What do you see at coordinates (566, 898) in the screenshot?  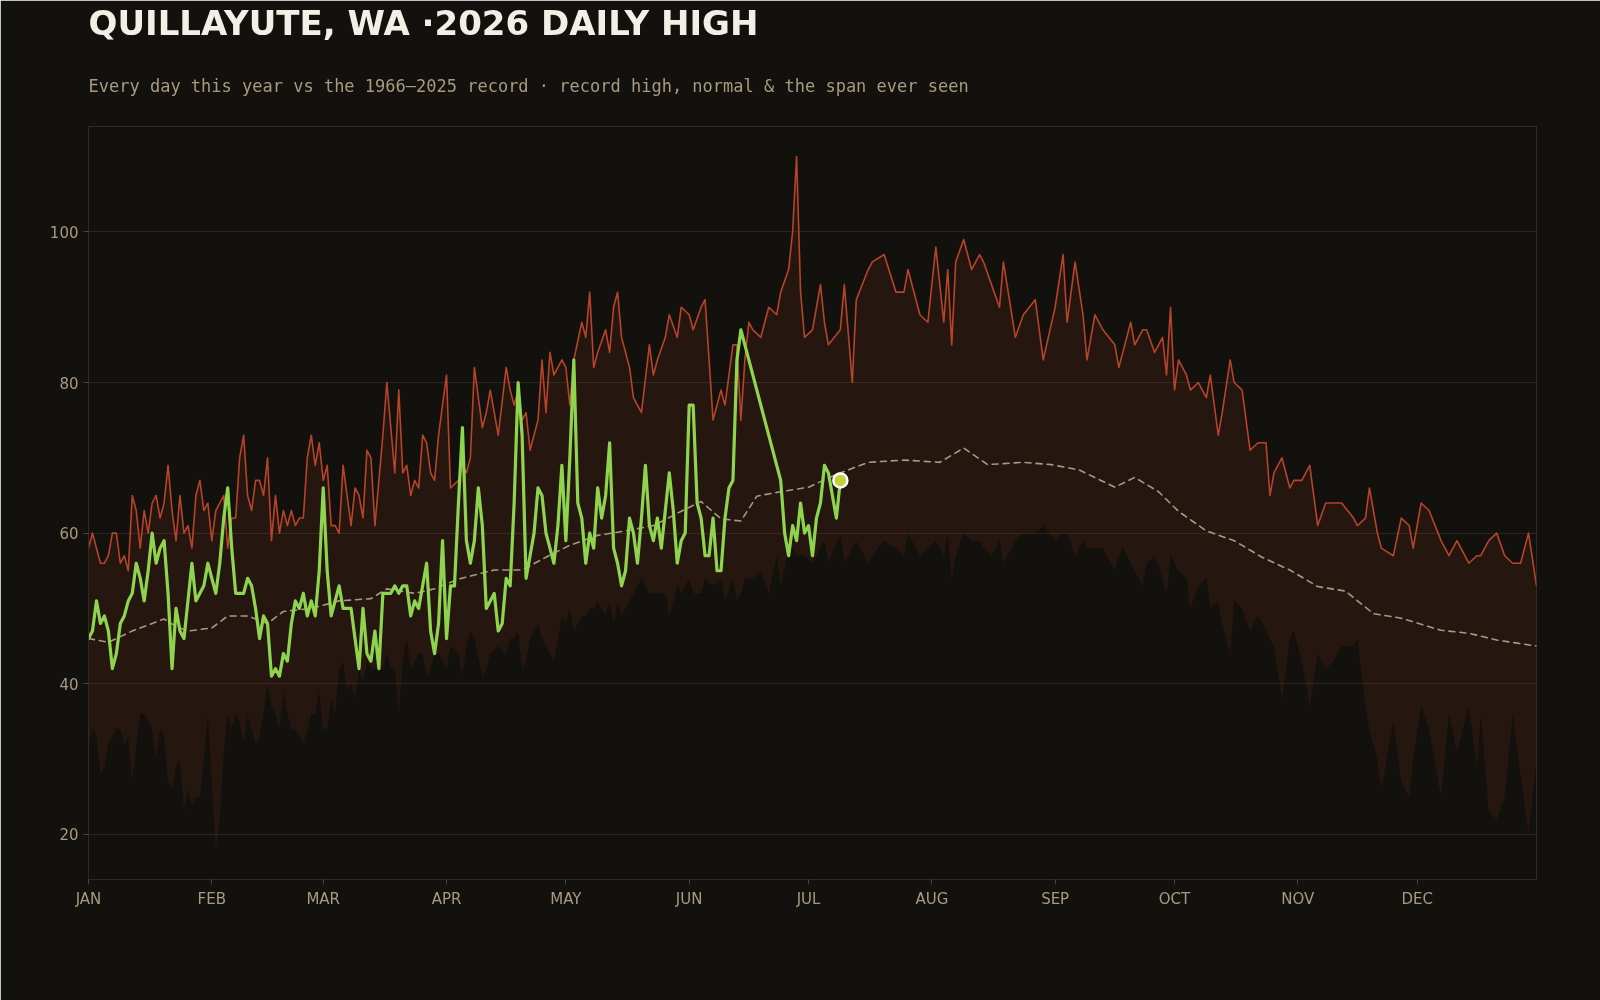 I see `x-tick-label: MAY` at bounding box center [566, 898].